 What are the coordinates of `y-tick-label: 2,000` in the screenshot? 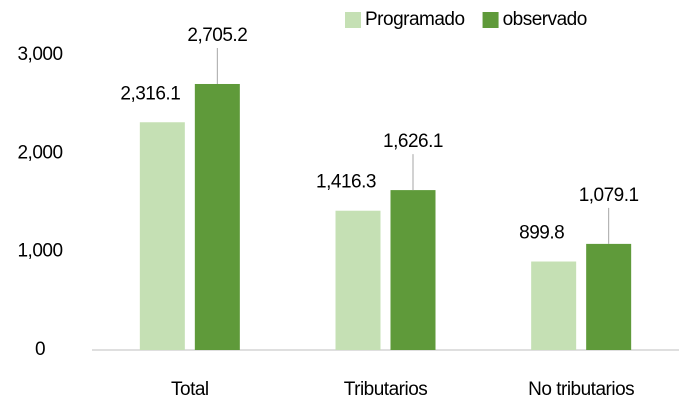 It's located at (39, 152).